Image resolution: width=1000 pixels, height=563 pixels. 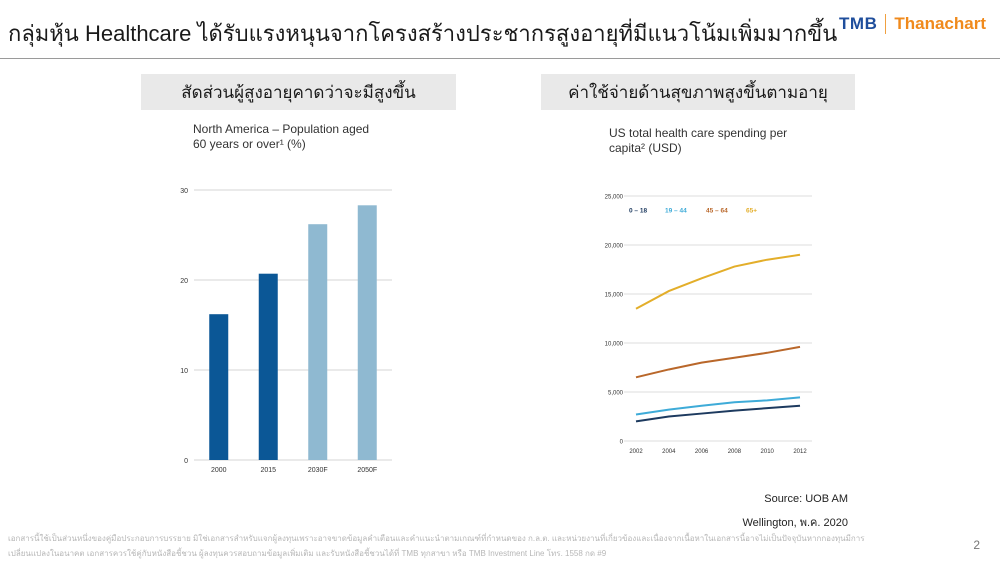 What do you see at coordinates (806, 499) in the screenshot?
I see `source-line1: Source: UOB AM` at bounding box center [806, 499].